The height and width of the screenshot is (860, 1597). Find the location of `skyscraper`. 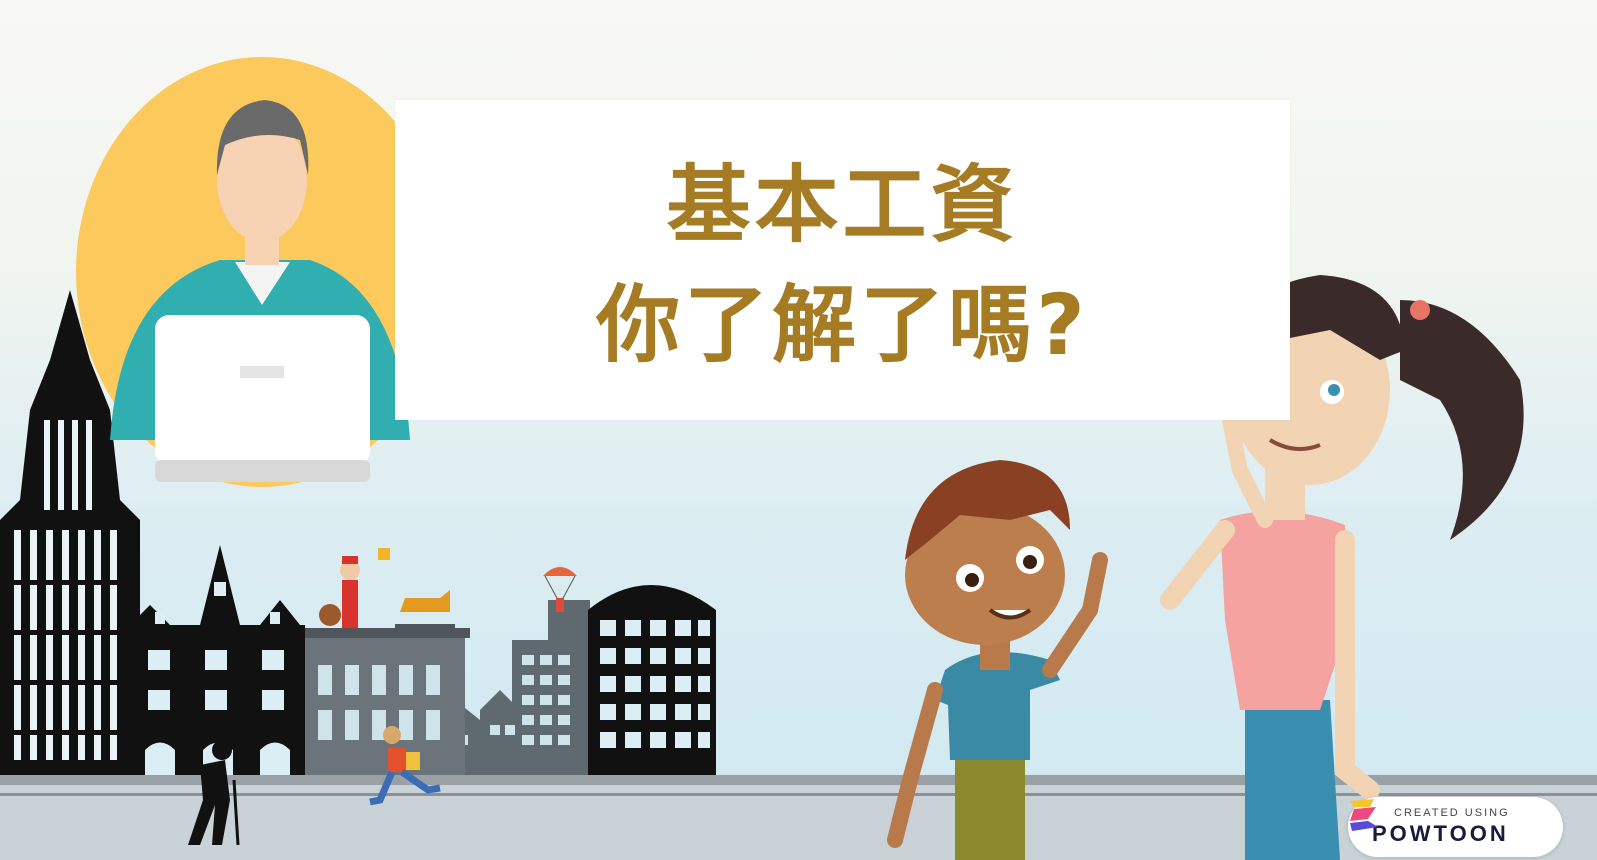

skyscraper is located at coordinates (70, 532).